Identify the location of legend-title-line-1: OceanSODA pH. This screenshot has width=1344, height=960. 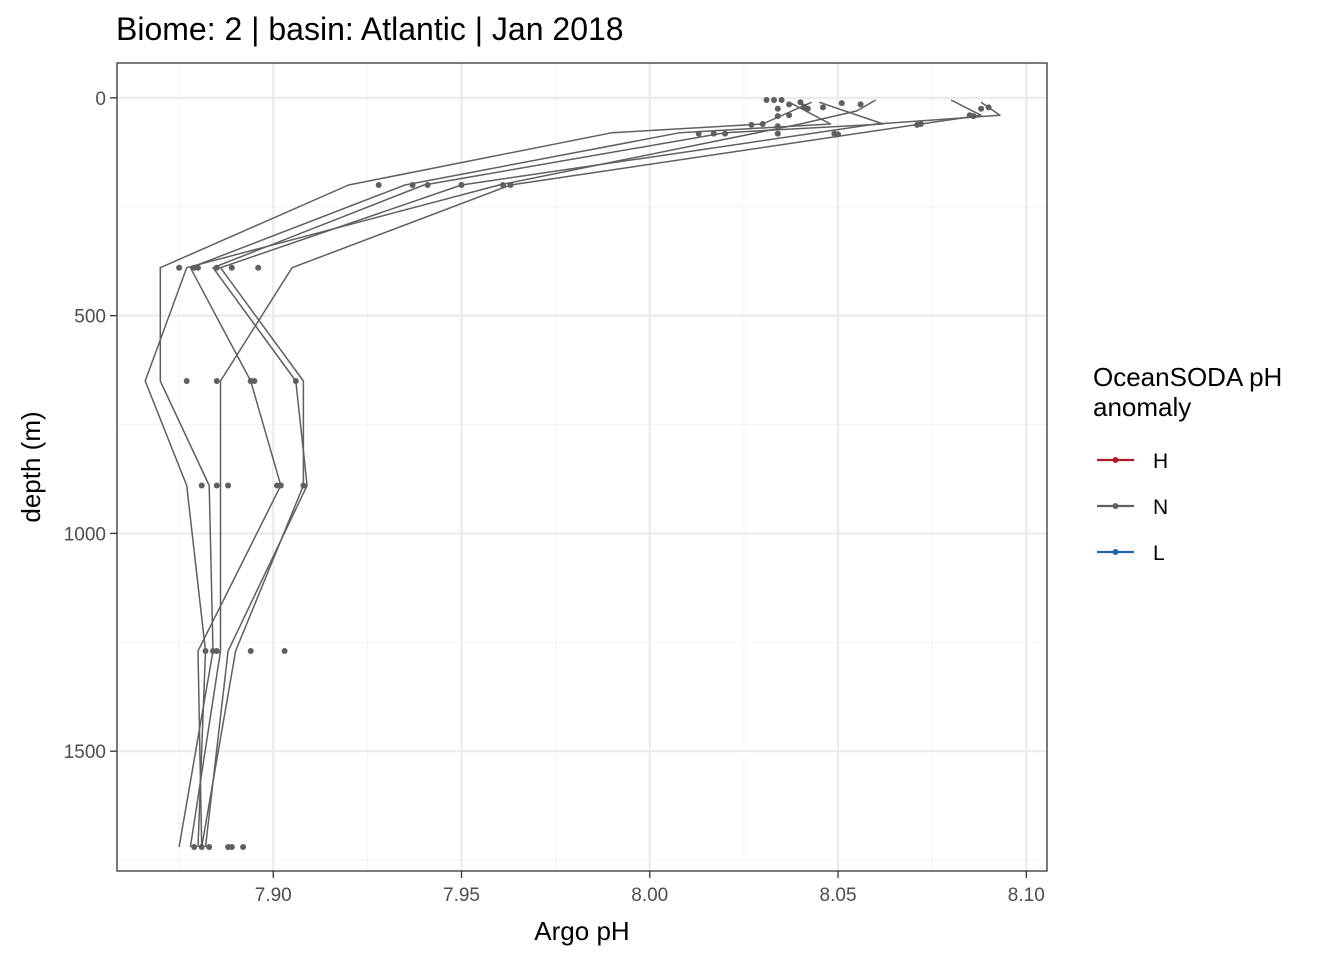
(1187, 377).